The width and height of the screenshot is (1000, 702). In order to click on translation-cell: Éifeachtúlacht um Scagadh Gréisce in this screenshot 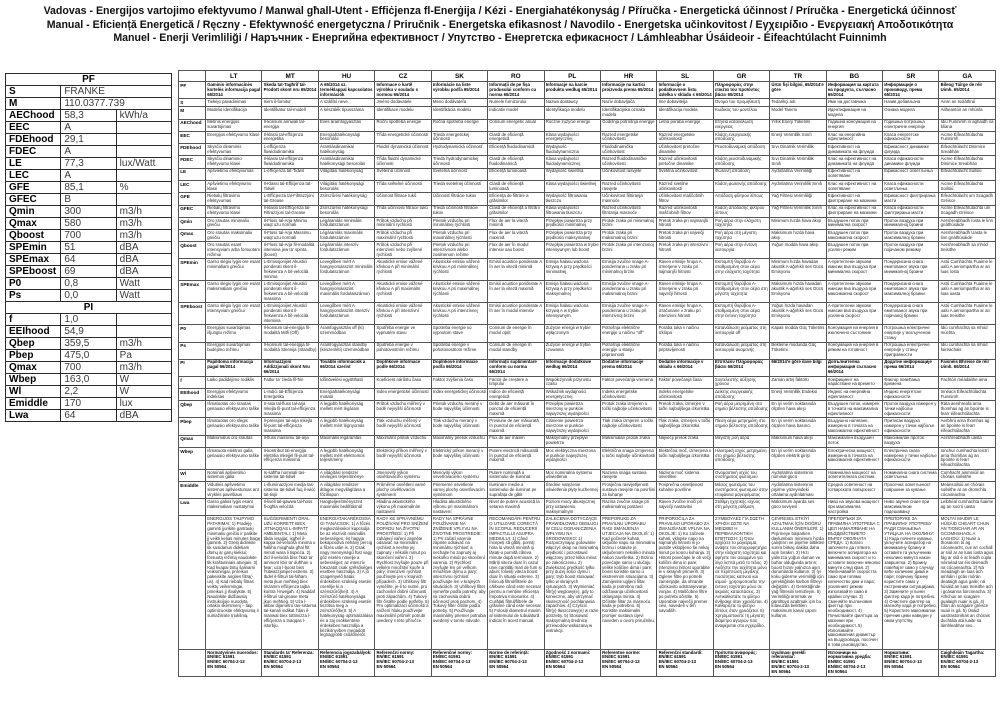, I will do `click(967, 199)`.